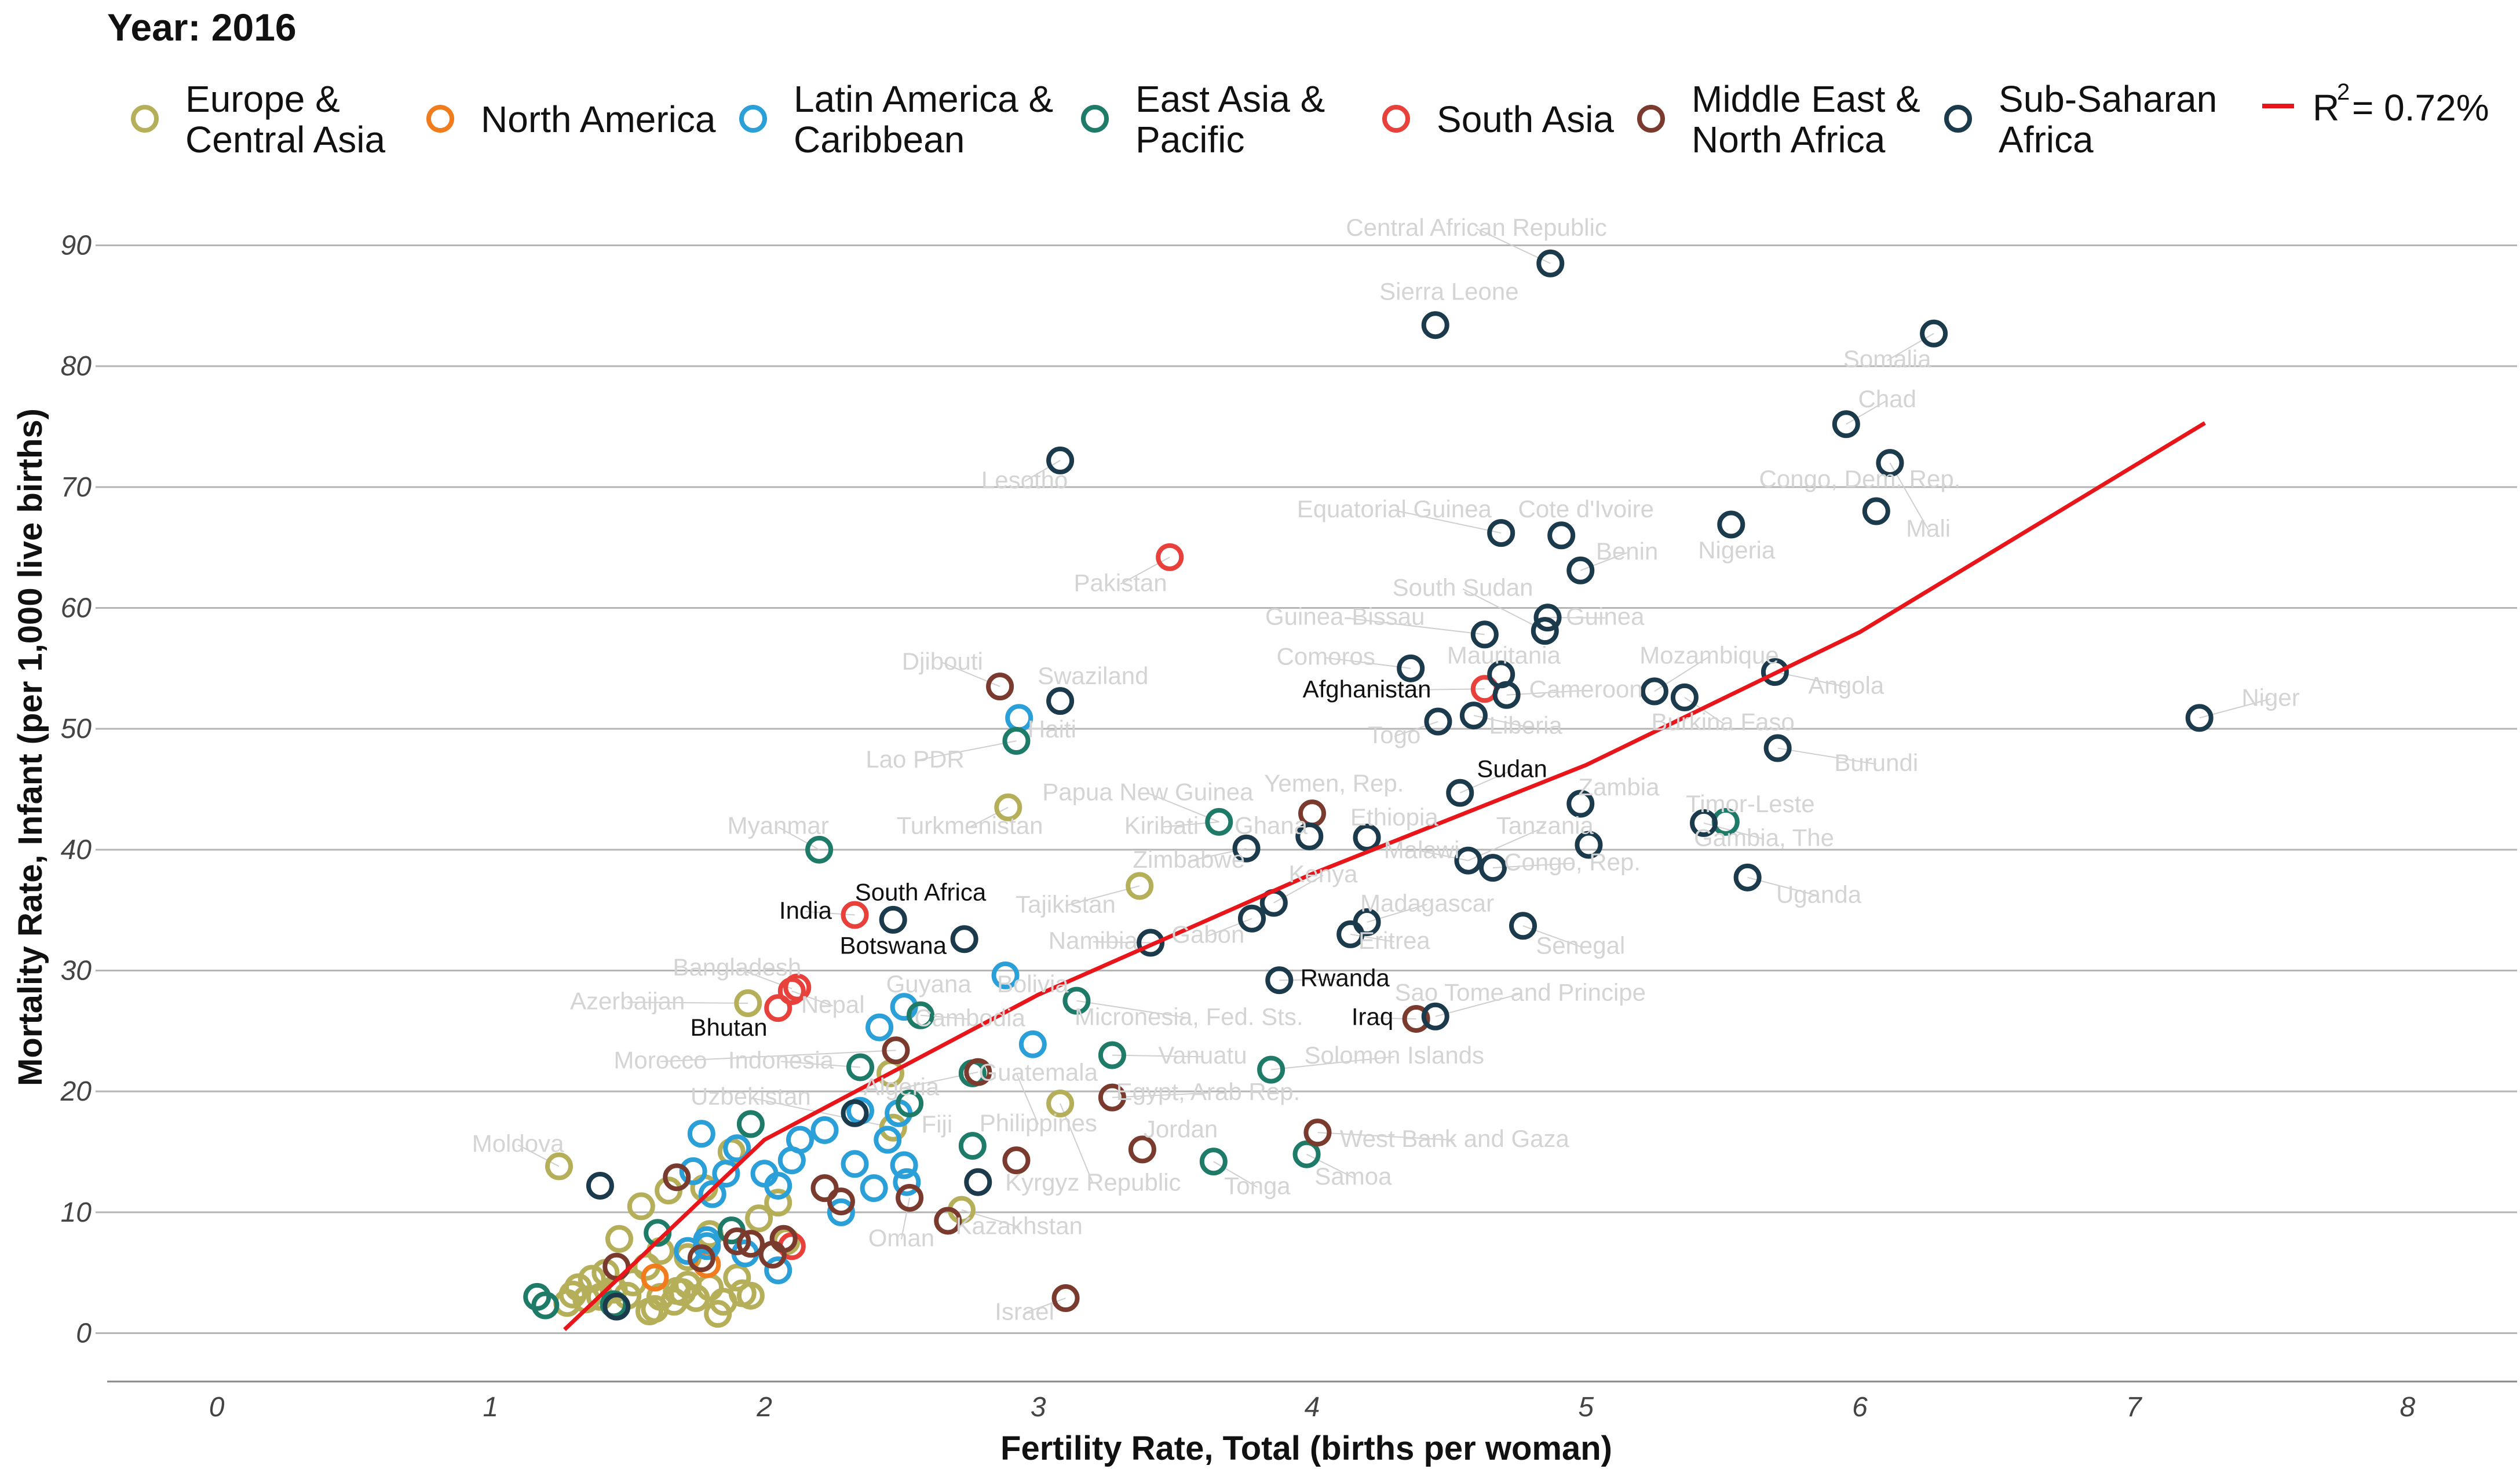 The image size is (2520, 1480). I want to click on point-label: Guyana, so click(929, 983).